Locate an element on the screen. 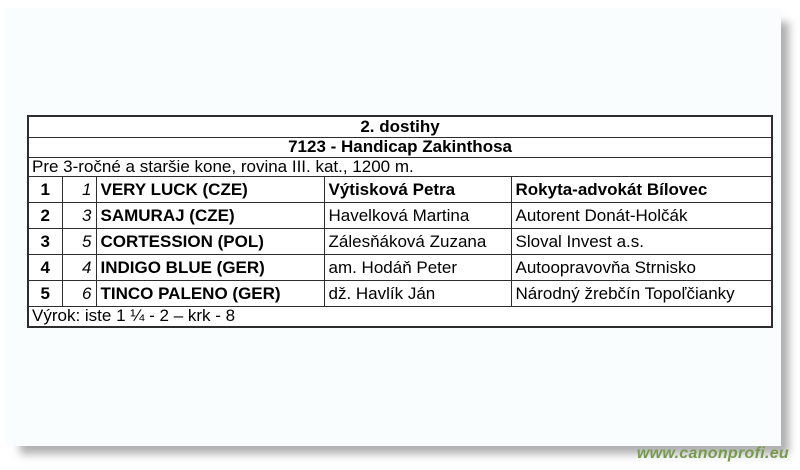 The width and height of the screenshot is (800, 470). race-session-row: 2. dostihy is located at coordinates (400, 126).